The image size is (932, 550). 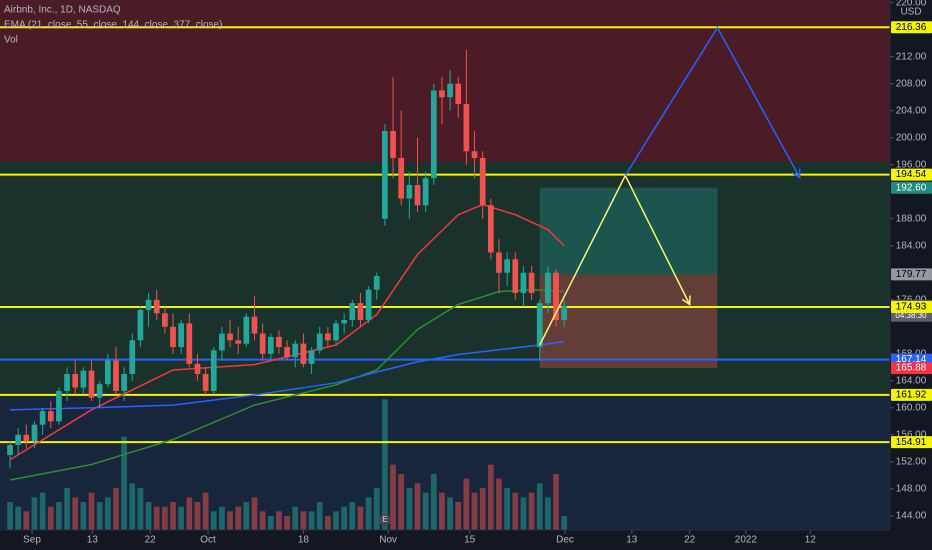 What do you see at coordinates (911, 274) in the screenshot?
I see `price-tag-label: 179.77` at bounding box center [911, 274].